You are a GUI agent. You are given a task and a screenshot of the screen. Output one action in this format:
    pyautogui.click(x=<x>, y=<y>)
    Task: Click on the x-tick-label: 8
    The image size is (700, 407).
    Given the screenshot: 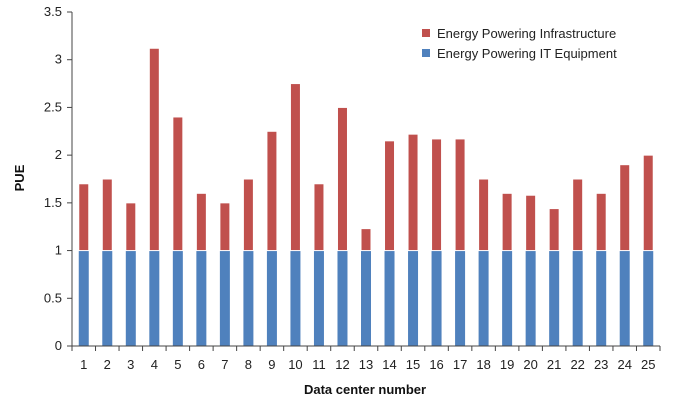 What is the action you would take?
    pyautogui.click(x=248, y=364)
    